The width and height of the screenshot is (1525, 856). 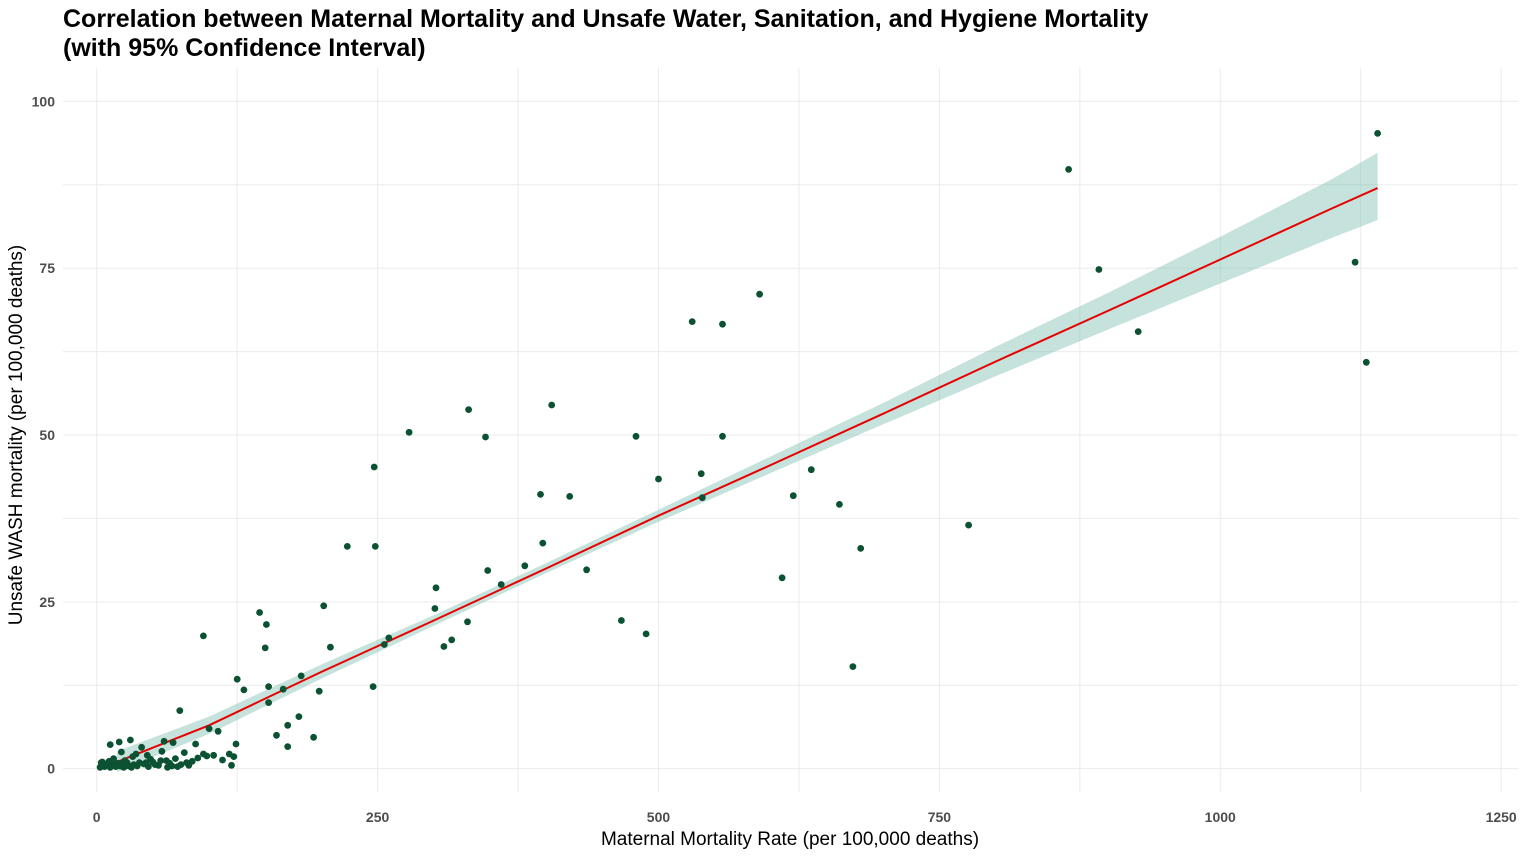 I want to click on x-tick-label: 1250, so click(x=1501, y=817).